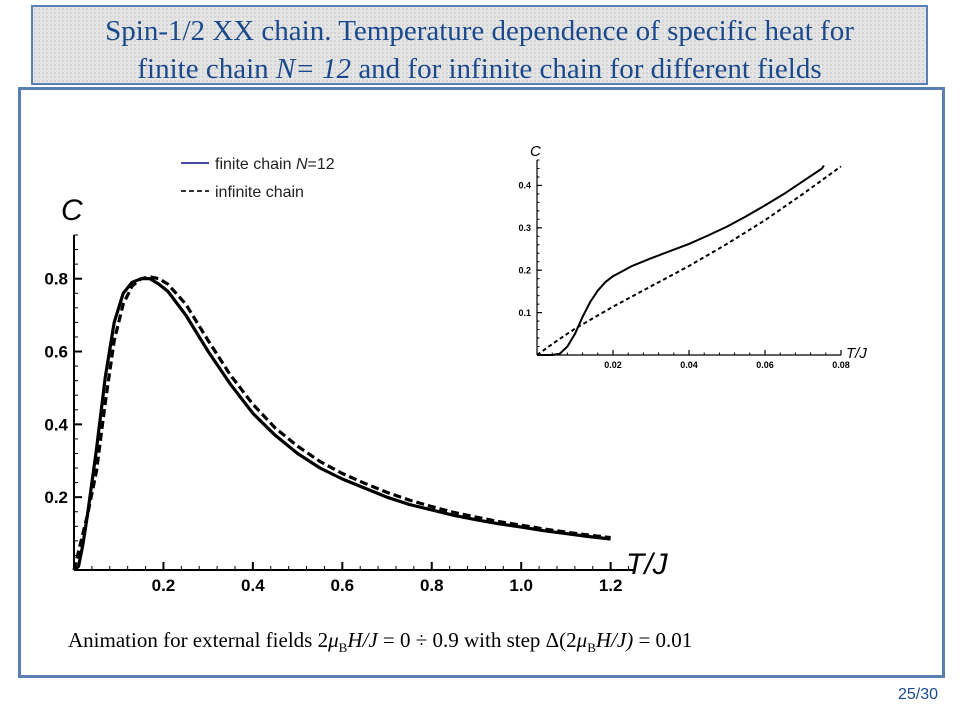 The image size is (960, 720). I want to click on legend-entry: infinite chain, so click(259, 192).